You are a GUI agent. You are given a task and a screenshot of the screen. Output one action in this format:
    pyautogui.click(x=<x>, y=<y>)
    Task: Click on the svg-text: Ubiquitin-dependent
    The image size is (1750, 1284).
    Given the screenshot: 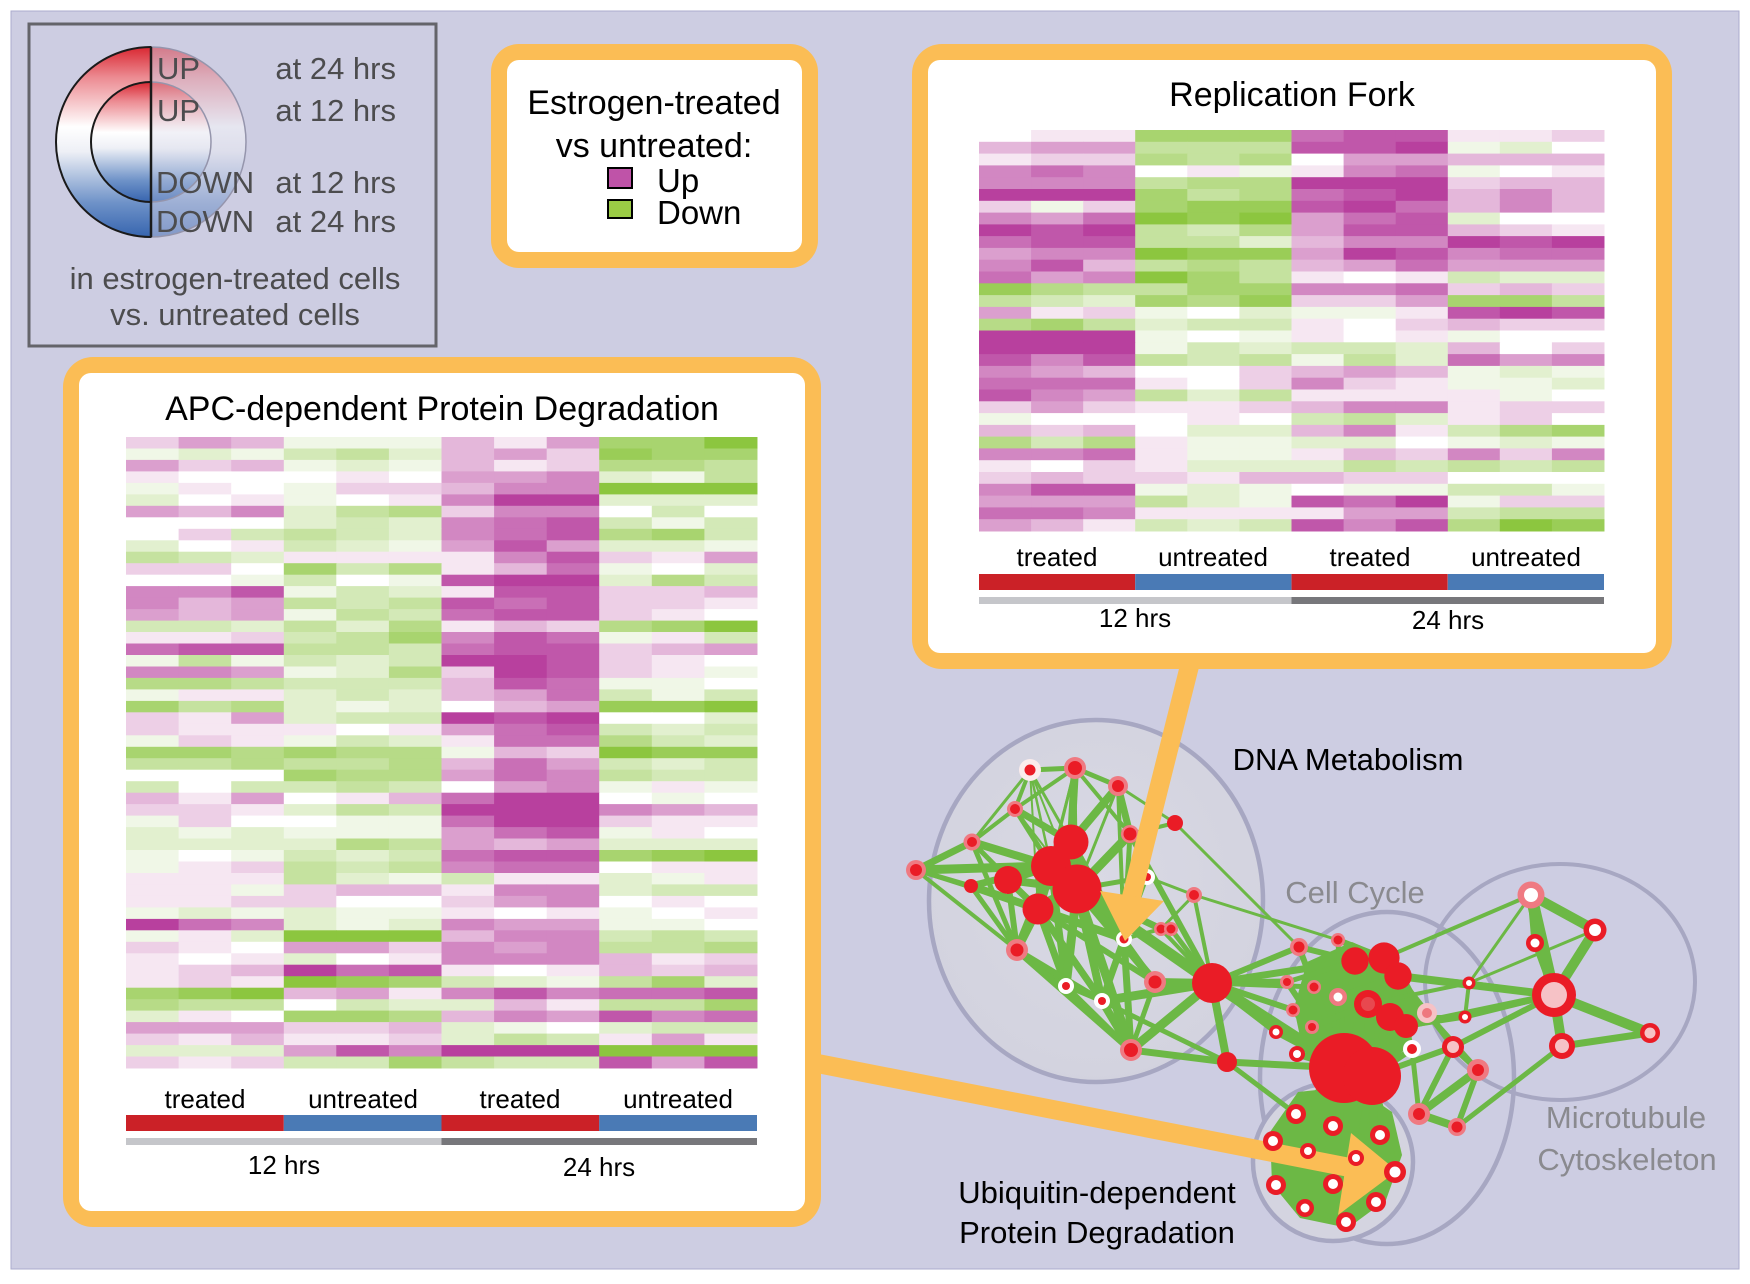 What is the action you would take?
    pyautogui.click(x=1097, y=1192)
    